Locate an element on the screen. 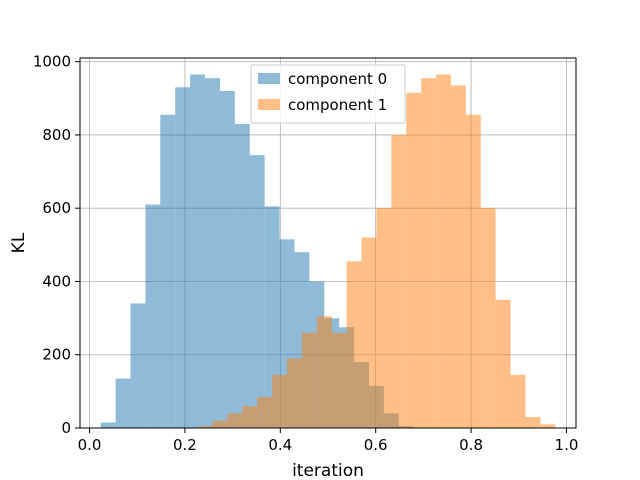  y-tick-label: 600 is located at coordinates (56, 208).